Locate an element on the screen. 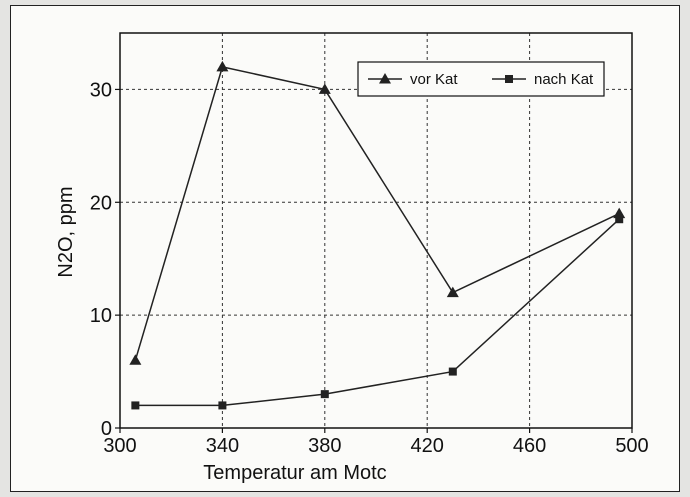 This screenshot has height=497, width=690. legend-label-1: nach Kat is located at coordinates (564, 79).